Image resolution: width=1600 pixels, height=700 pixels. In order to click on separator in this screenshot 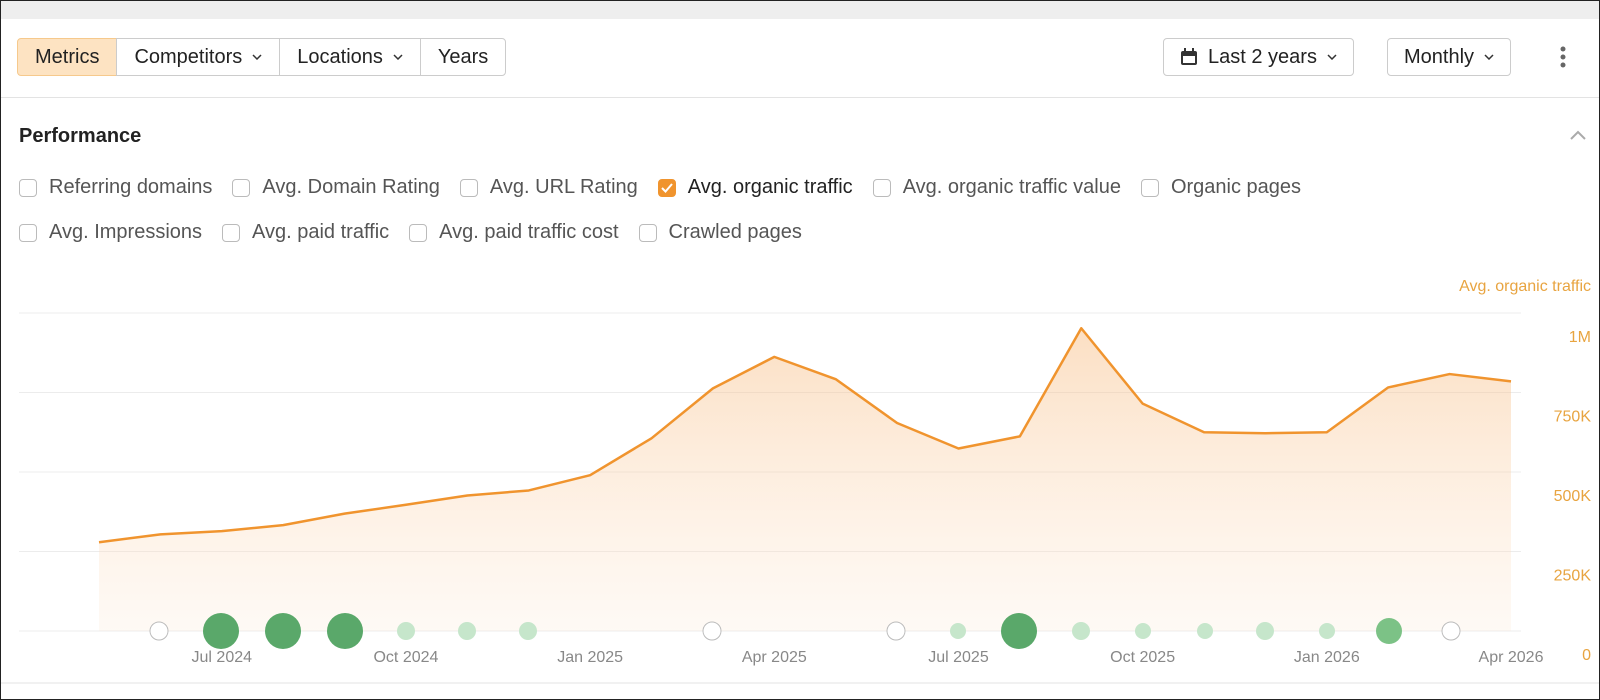, I will do `click(800, 97)`.